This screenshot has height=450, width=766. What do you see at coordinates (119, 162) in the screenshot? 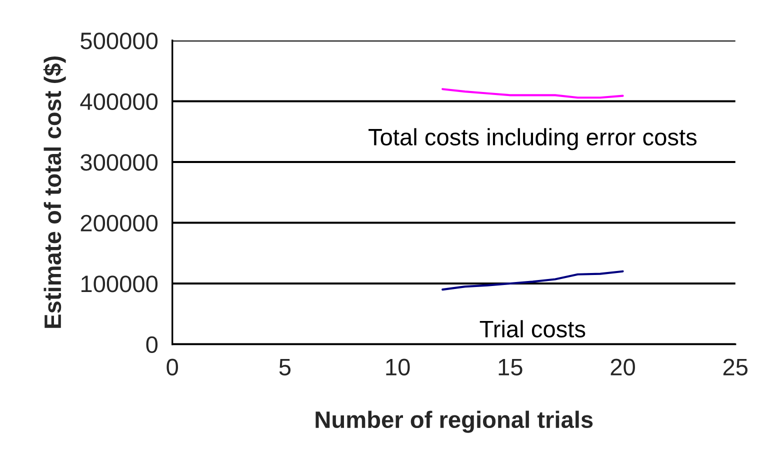
I see `y-tick-label: 300000` at bounding box center [119, 162].